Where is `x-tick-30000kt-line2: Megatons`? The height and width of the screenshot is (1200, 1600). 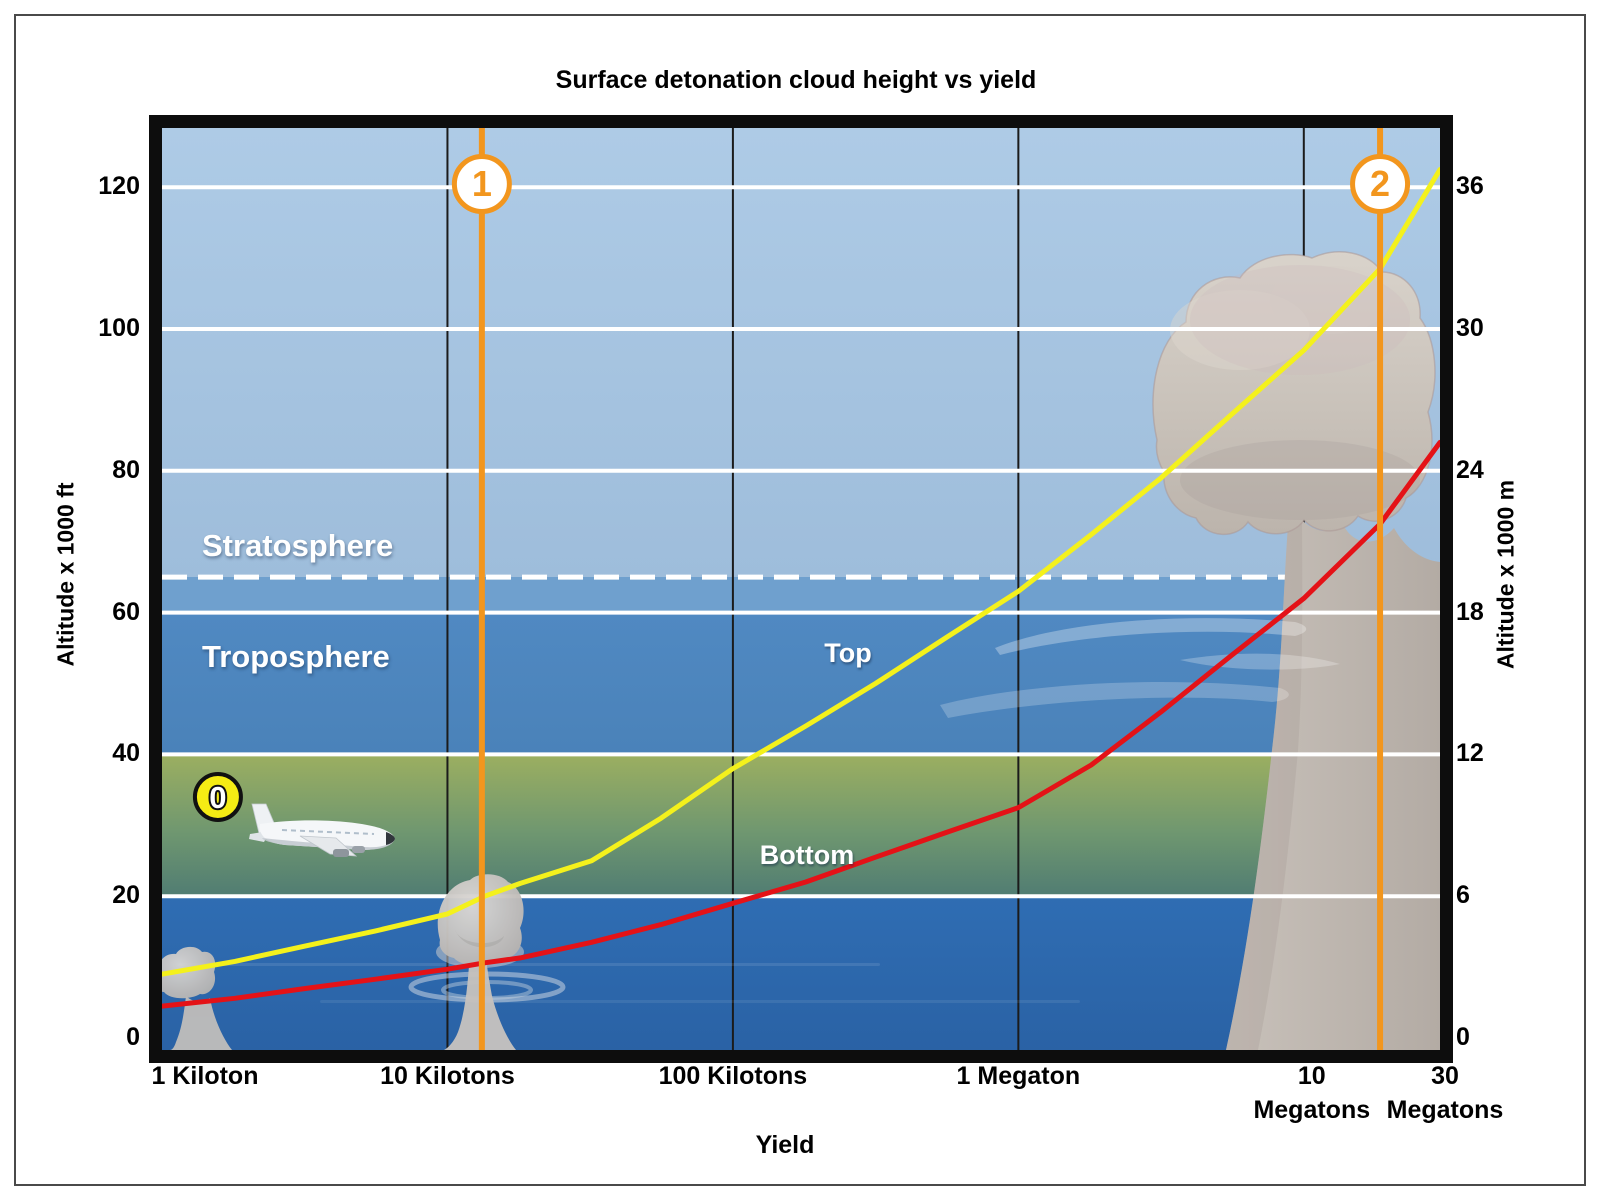 x-tick-30000kt-line2: Megatons is located at coordinates (1445, 1110).